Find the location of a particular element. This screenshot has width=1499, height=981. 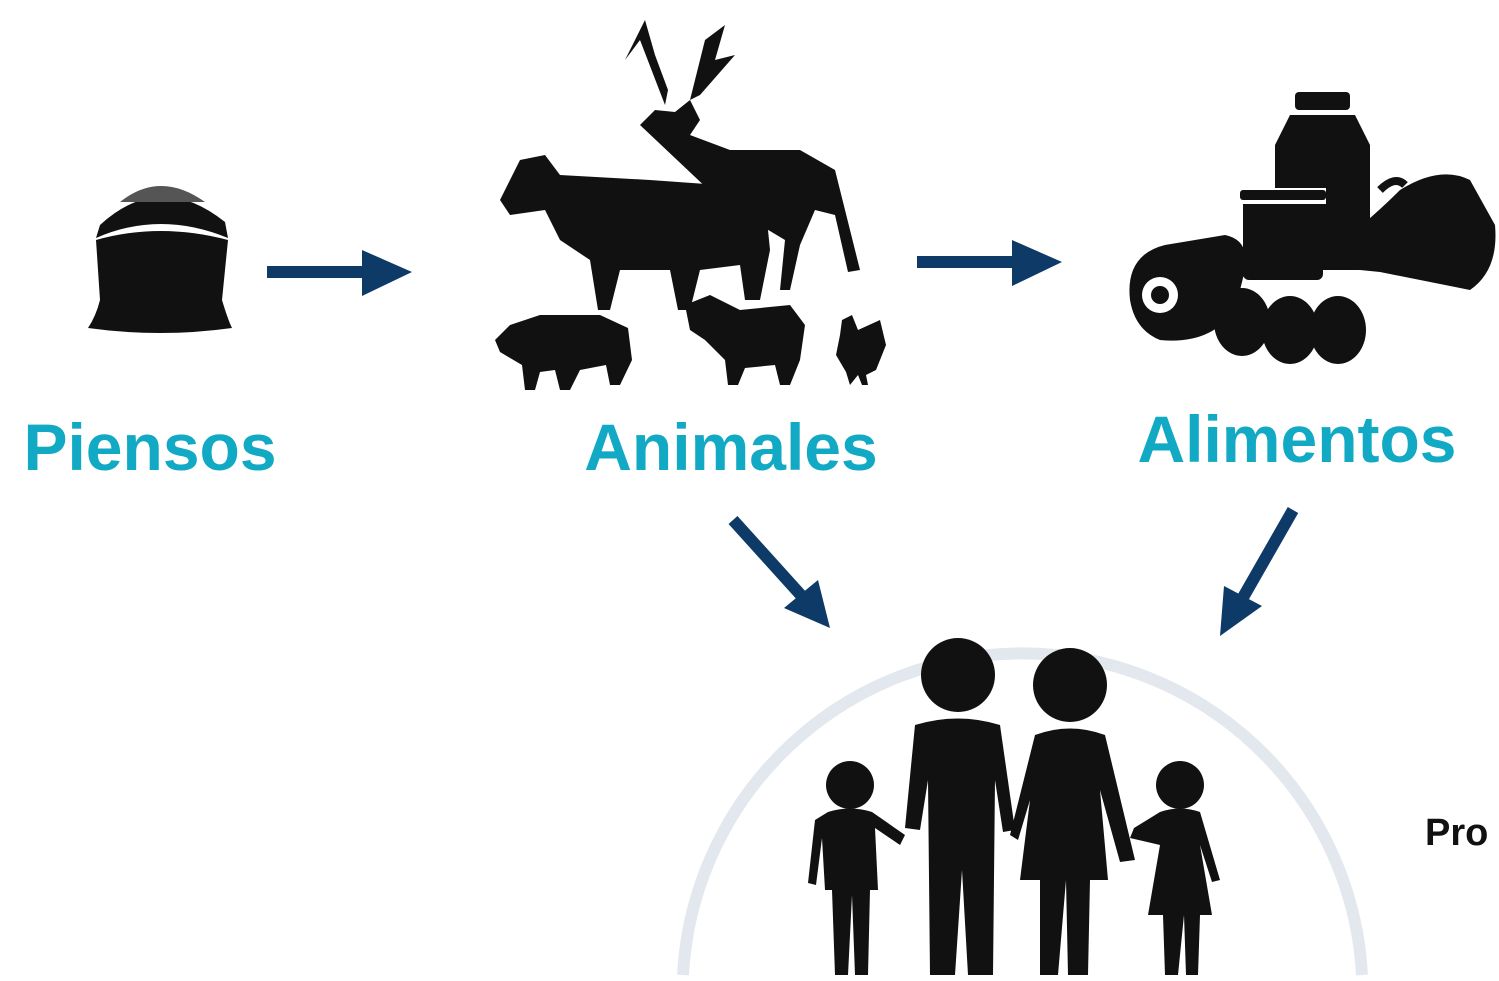

node-label: Alimentos is located at coordinates (1296, 439).